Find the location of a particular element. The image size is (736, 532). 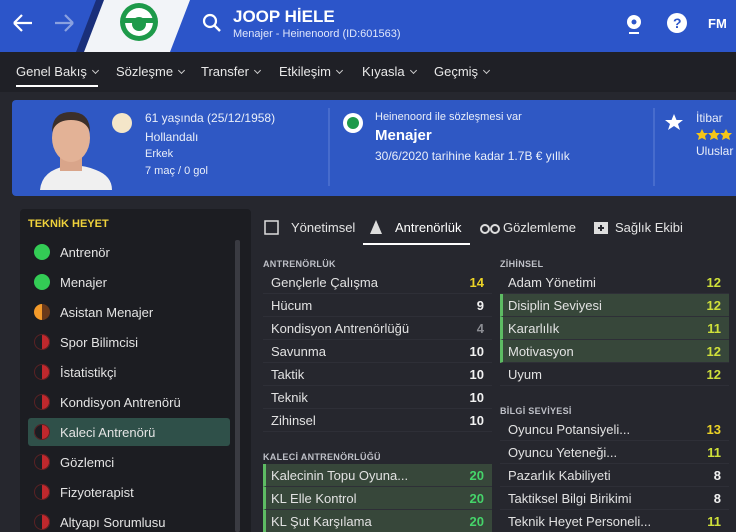

nav-item: Etkileşim is located at coordinates (310, 71).